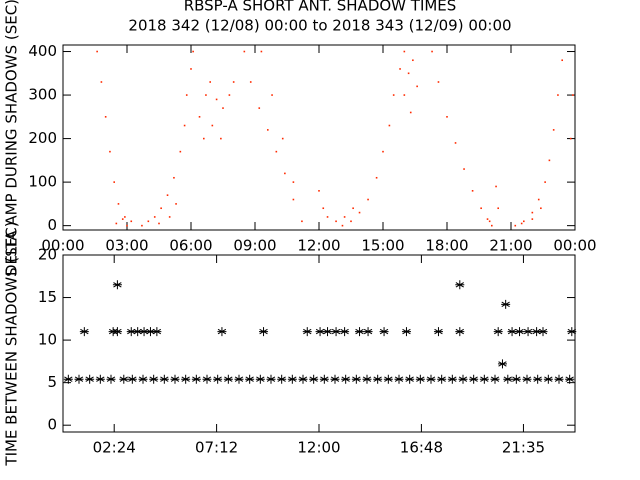 This screenshot has height=480, width=640. I want to click on chart-title: RBSP-A SHORT ANT. SHADOW TIMES, so click(320, 7).